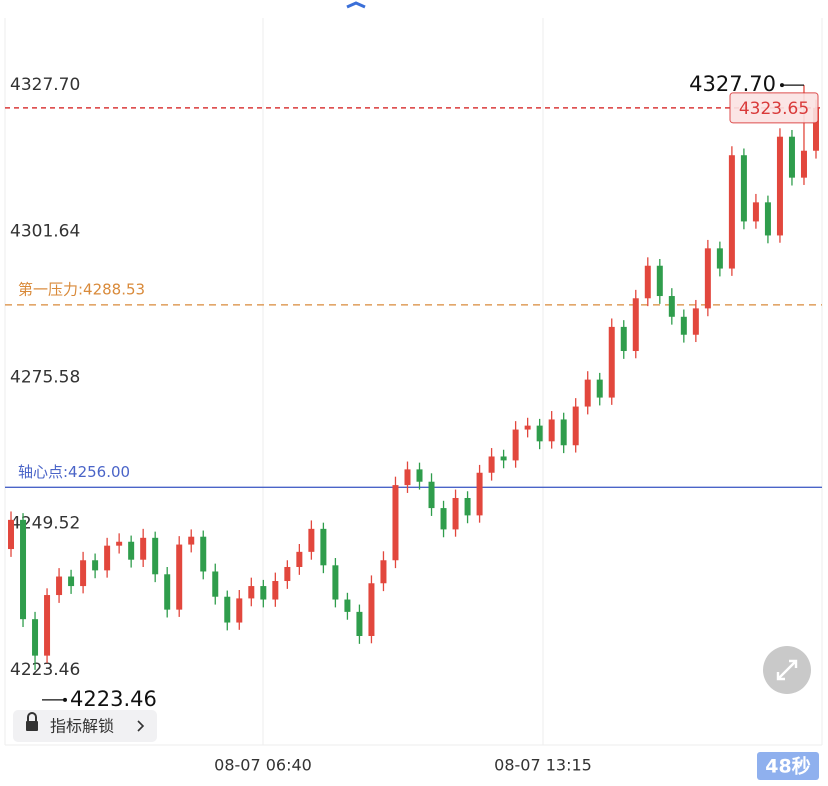 The image size is (828, 786). What do you see at coordinates (45, 85) in the screenshot?
I see `y-tick-label: 4327.70` at bounding box center [45, 85].